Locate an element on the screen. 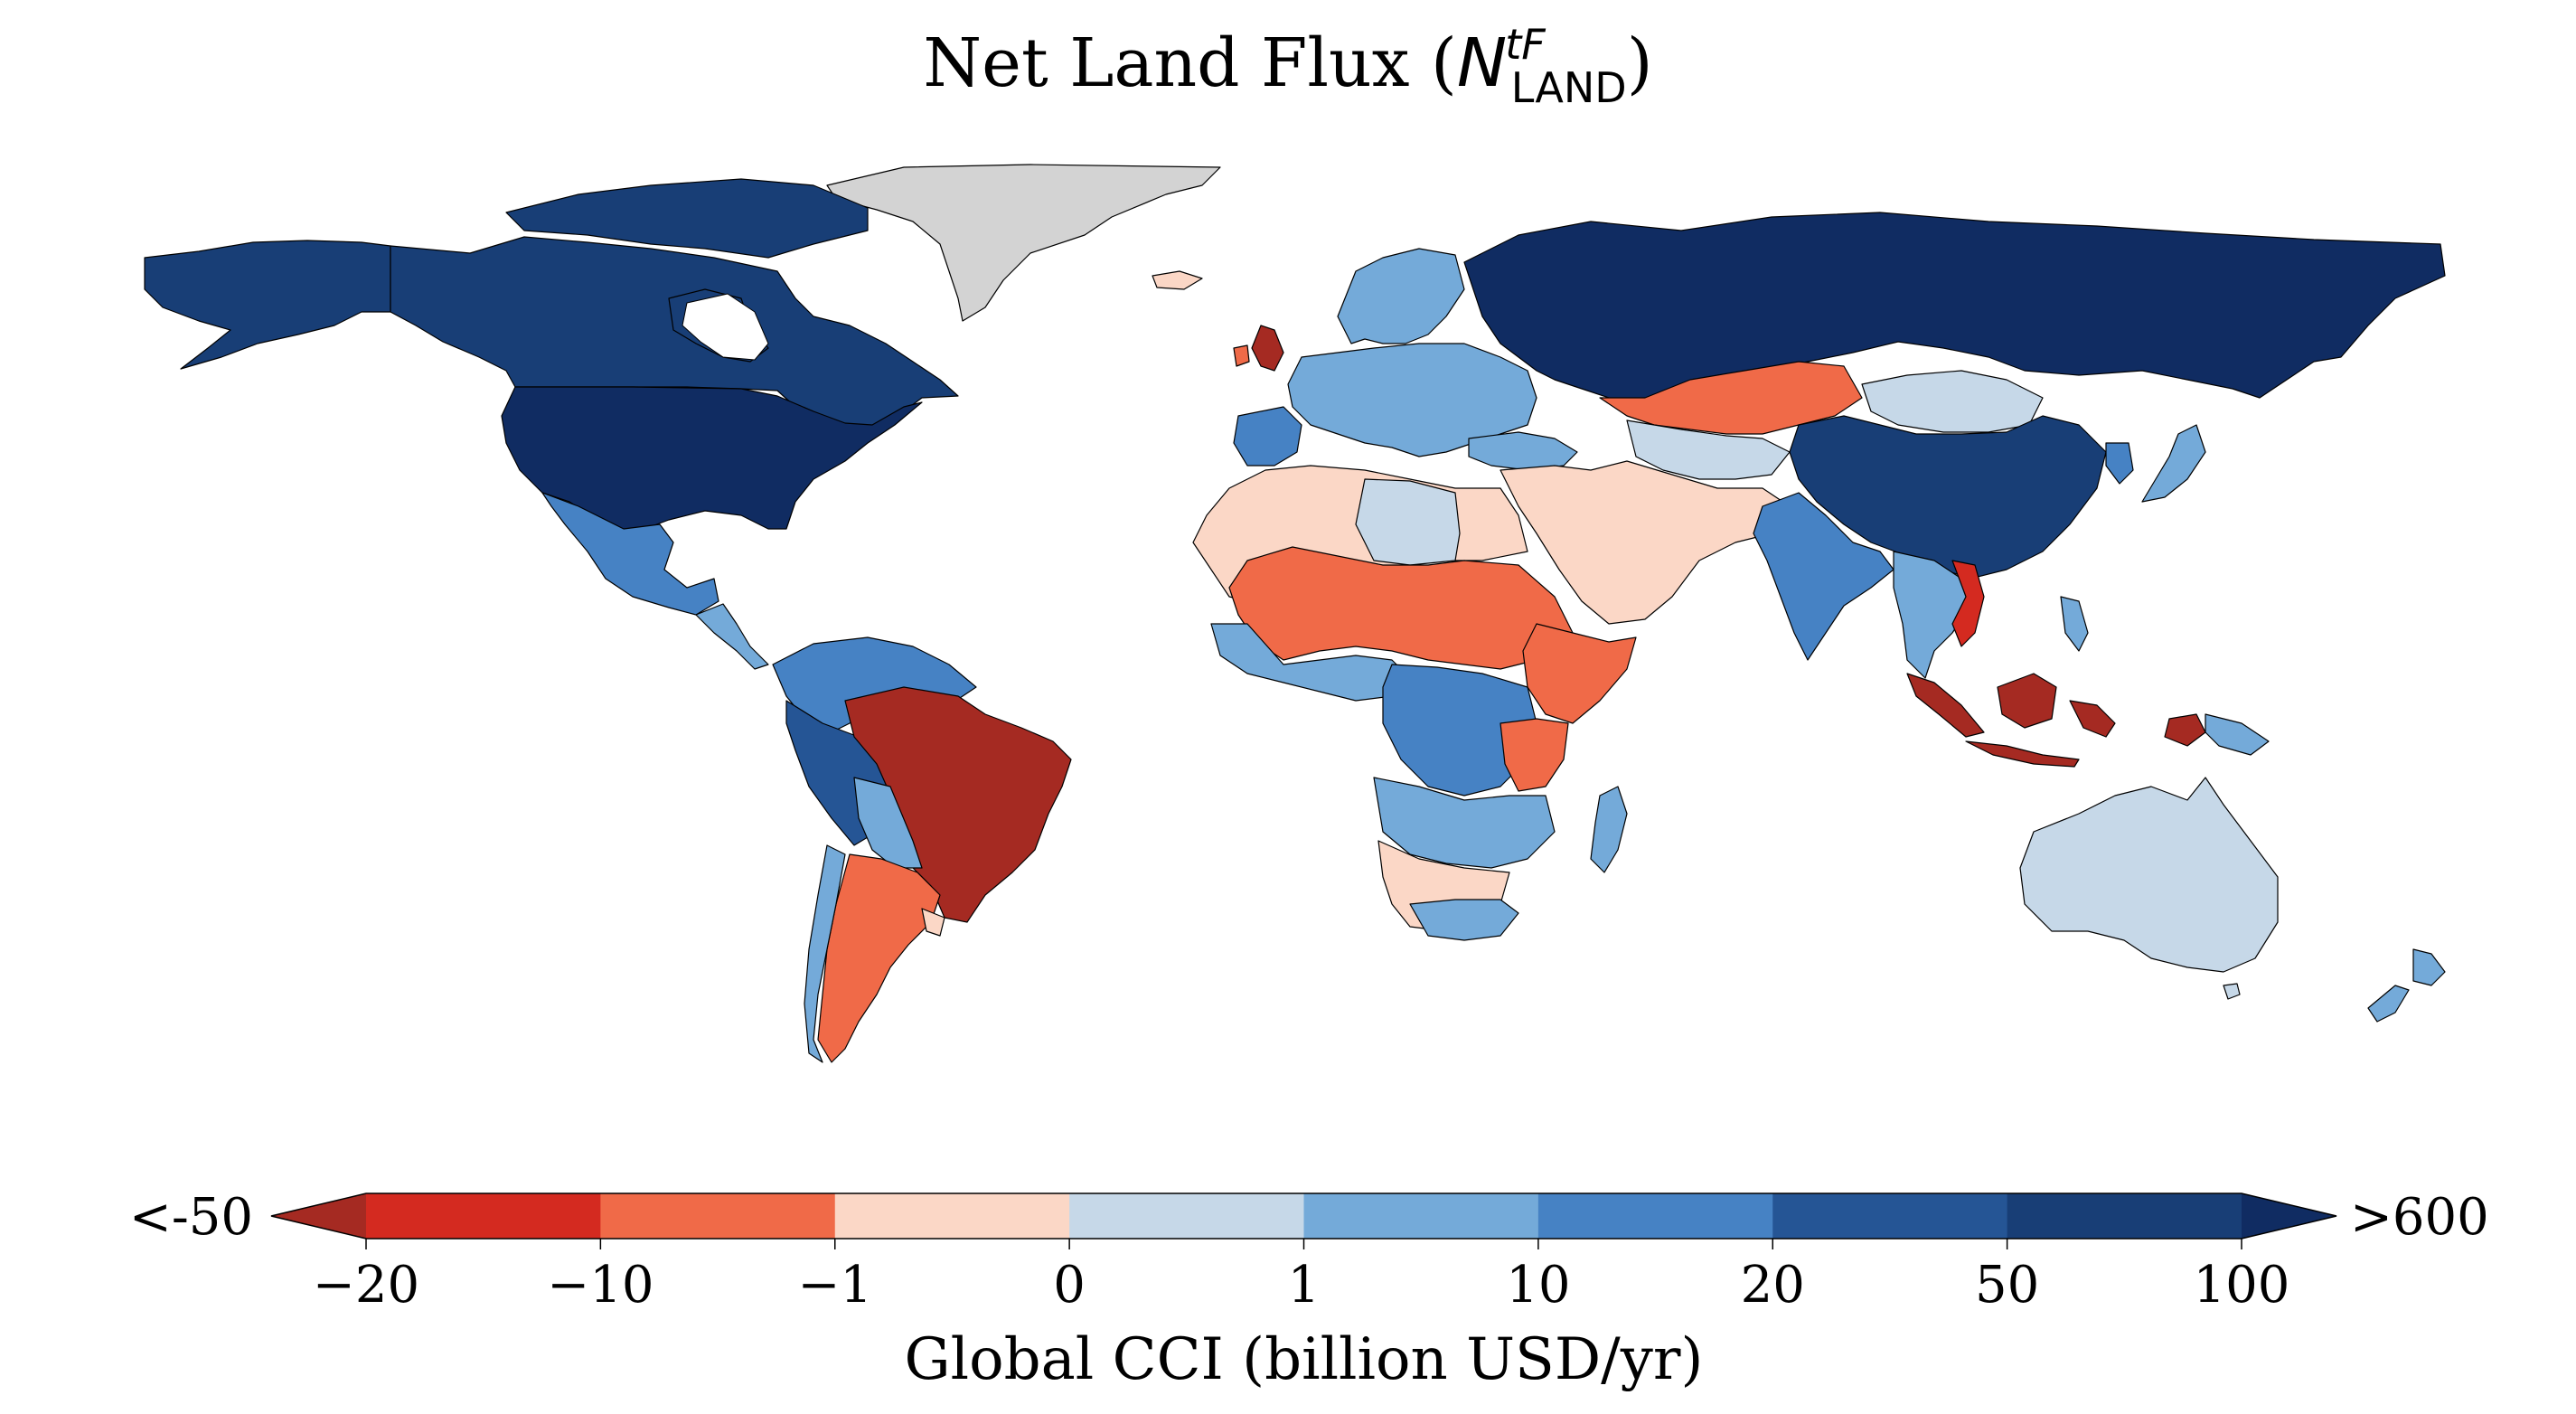  region-east-africa is located at coordinates (1535, 755).